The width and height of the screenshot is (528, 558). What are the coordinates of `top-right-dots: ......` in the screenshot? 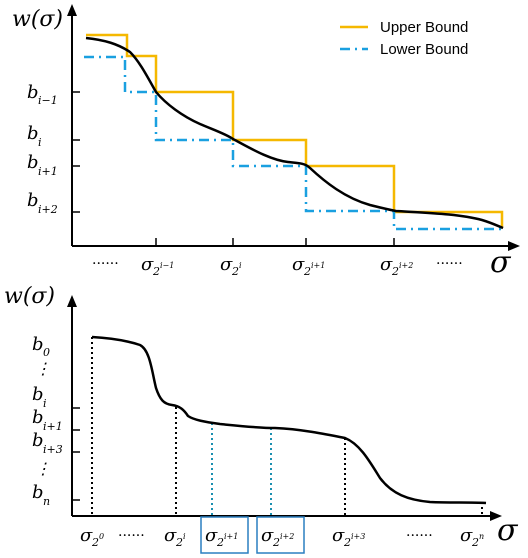 It's located at (449, 260).